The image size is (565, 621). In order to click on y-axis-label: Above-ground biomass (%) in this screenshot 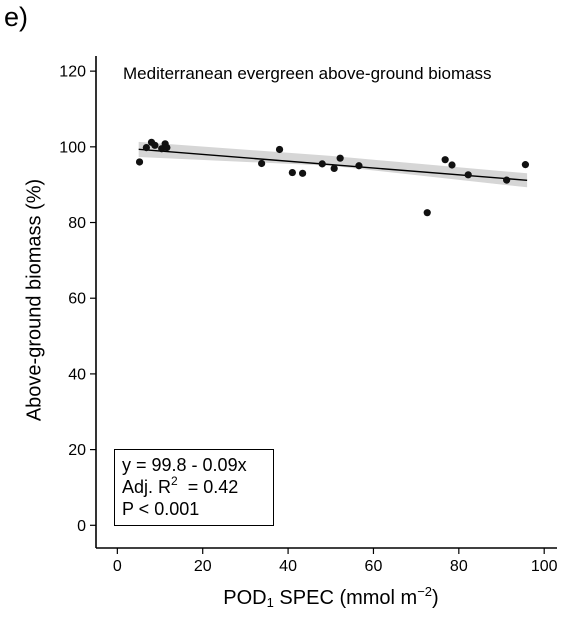, I will do `click(34, 300)`.